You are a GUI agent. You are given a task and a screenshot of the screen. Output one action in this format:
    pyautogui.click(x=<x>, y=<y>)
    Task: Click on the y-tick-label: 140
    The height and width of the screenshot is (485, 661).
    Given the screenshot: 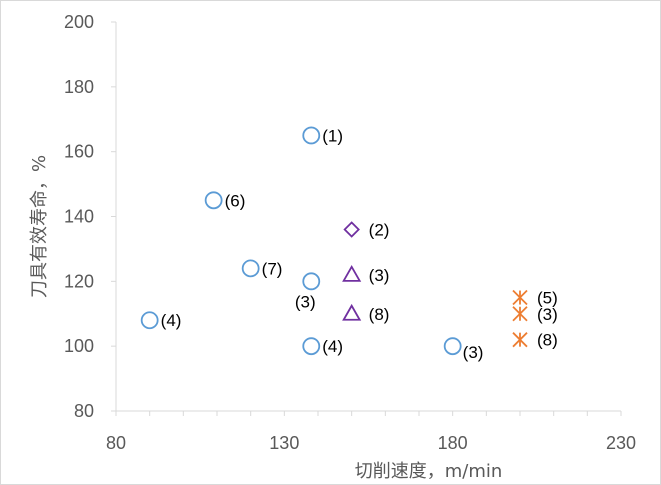 What is the action you would take?
    pyautogui.click(x=79, y=217)
    